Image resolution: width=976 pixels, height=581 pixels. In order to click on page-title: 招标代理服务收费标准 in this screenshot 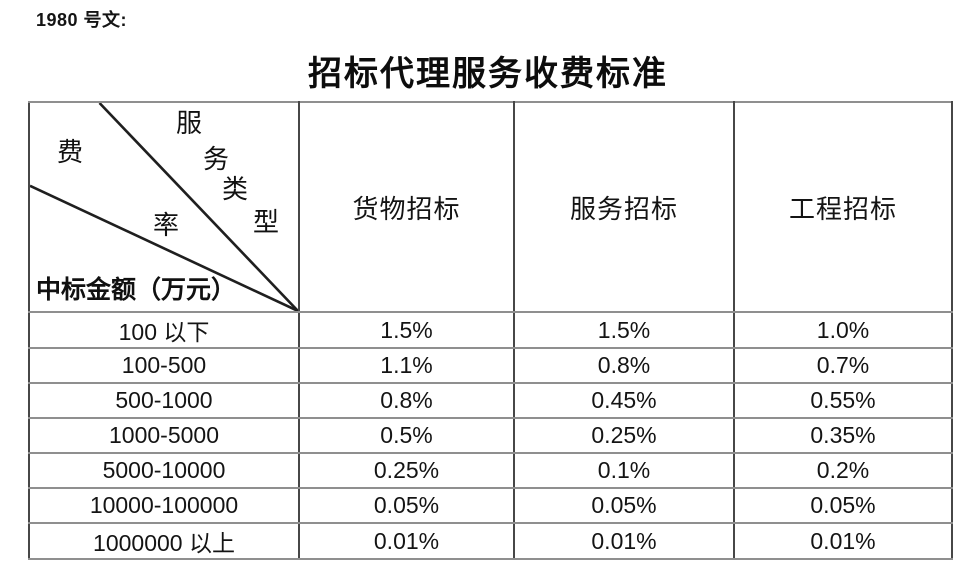, I will do `click(488, 74)`.